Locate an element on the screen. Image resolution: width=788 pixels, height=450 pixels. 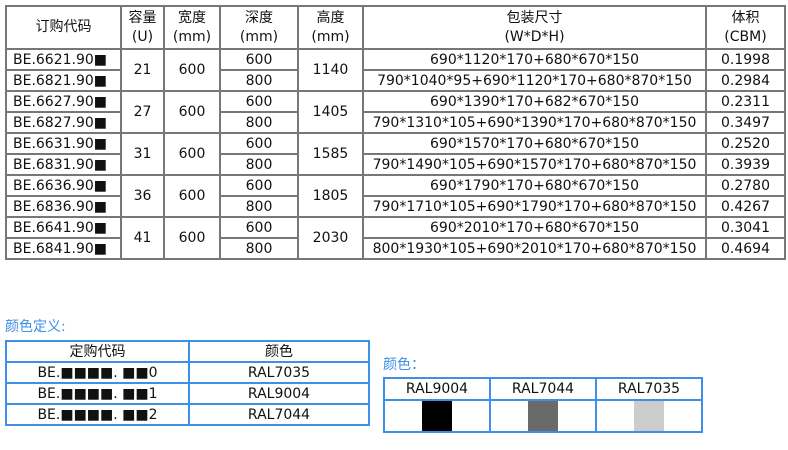
order-code: BE.6641.90■ is located at coordinates (63, 227).